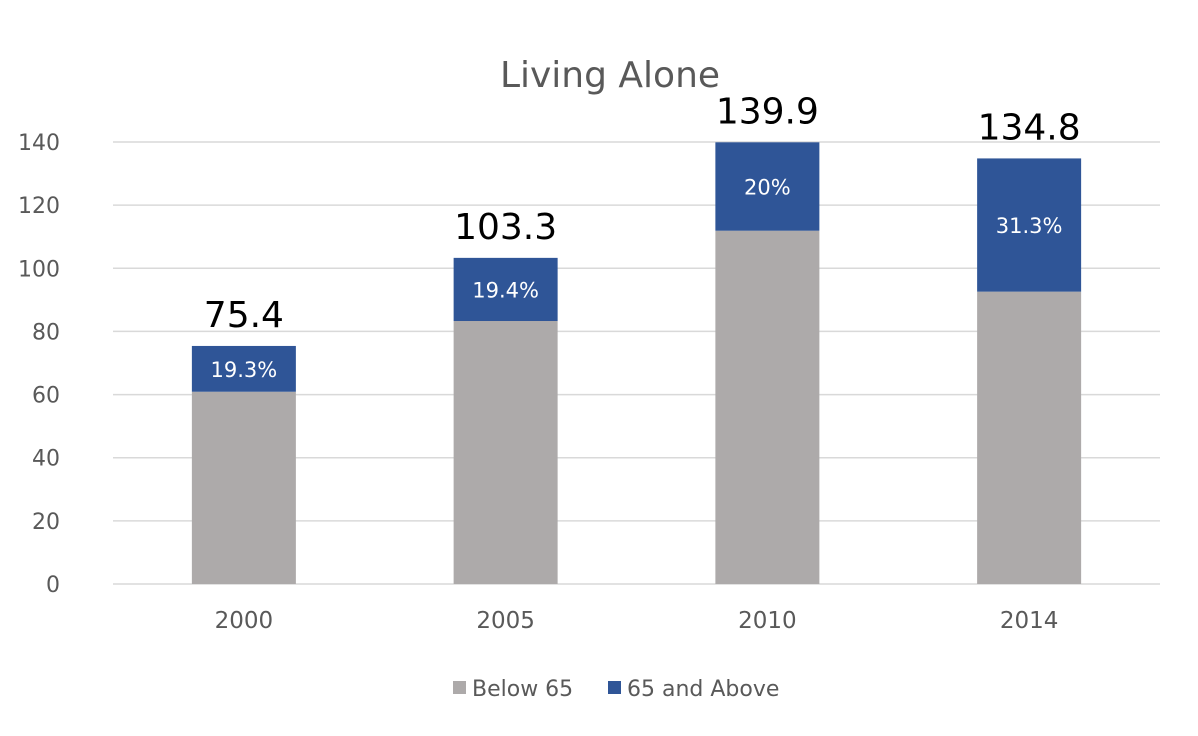 The height and width of the screenshot is (736, 1198). Describe the element at coordinates (39, 143) in the screenshot. I see `y-tick-label: 140` at that location.